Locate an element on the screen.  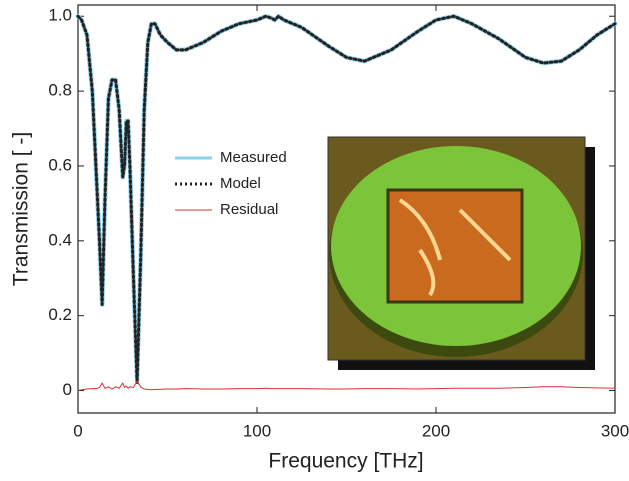
y-tick-label: 0.6 is located at coordinates (60, 164).